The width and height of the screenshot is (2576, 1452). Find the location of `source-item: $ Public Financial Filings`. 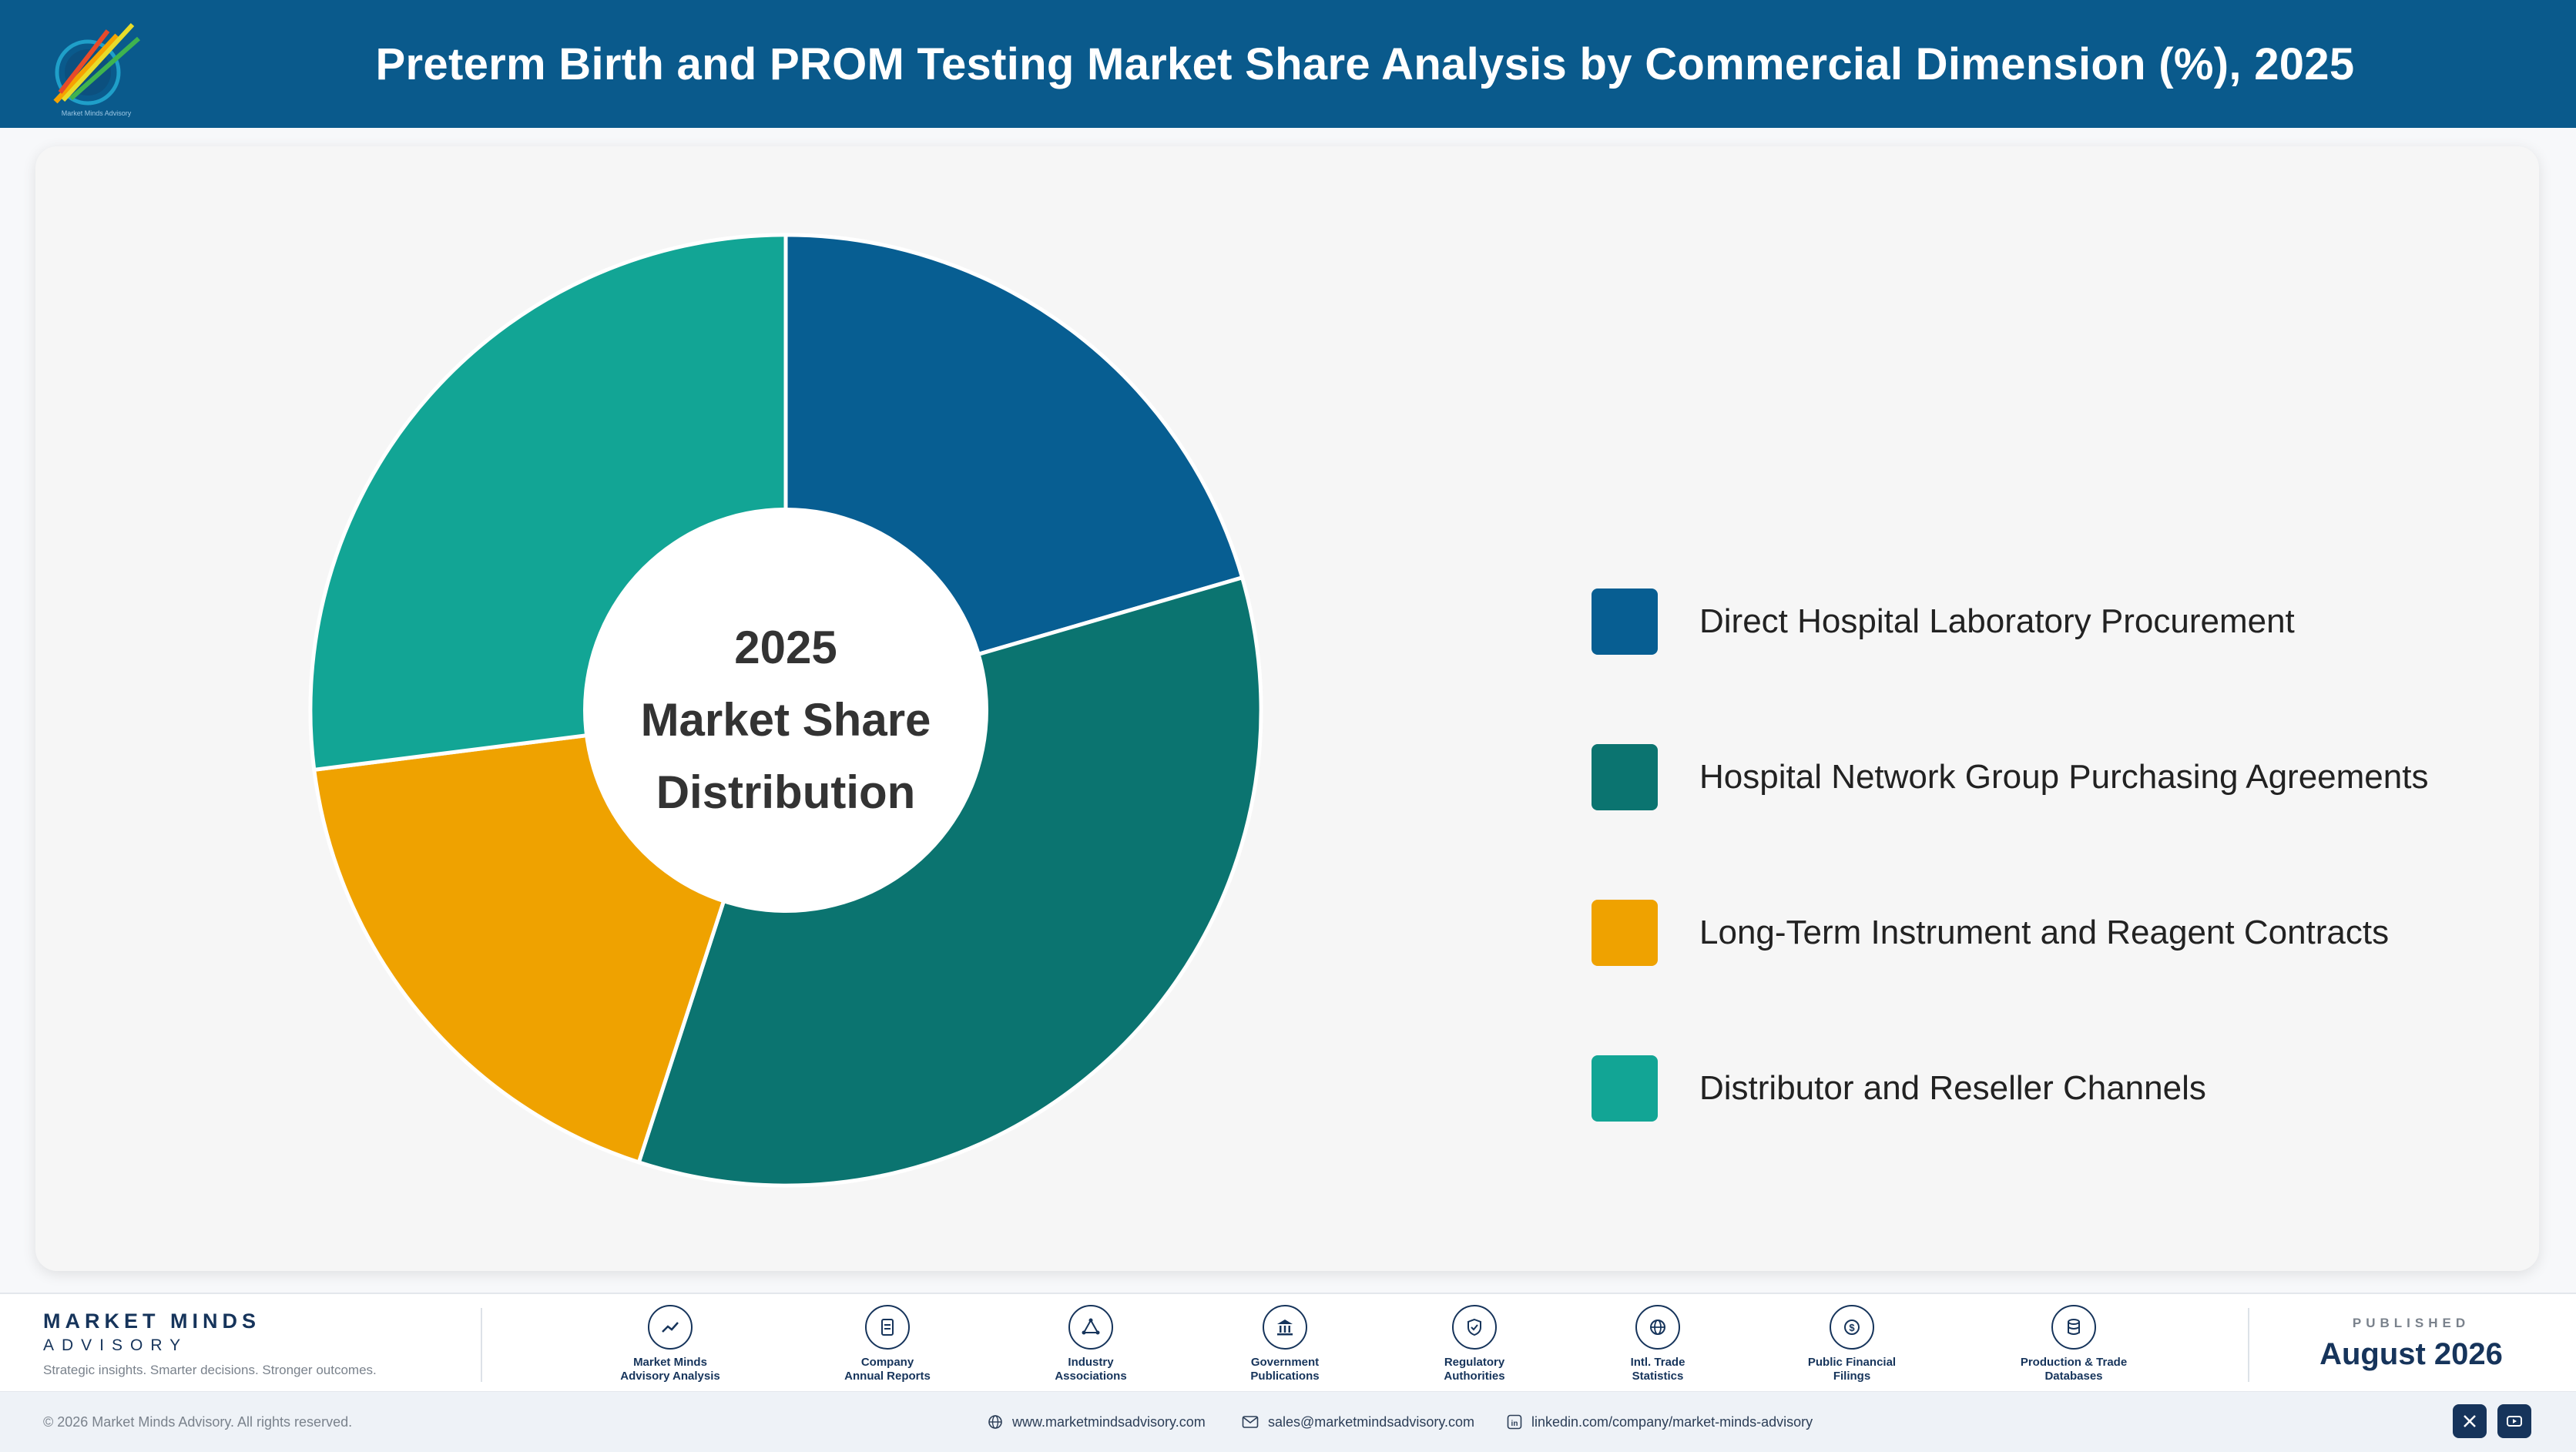

source-item: $ Public Financial Filings is located at coordinates (1852, 1344).